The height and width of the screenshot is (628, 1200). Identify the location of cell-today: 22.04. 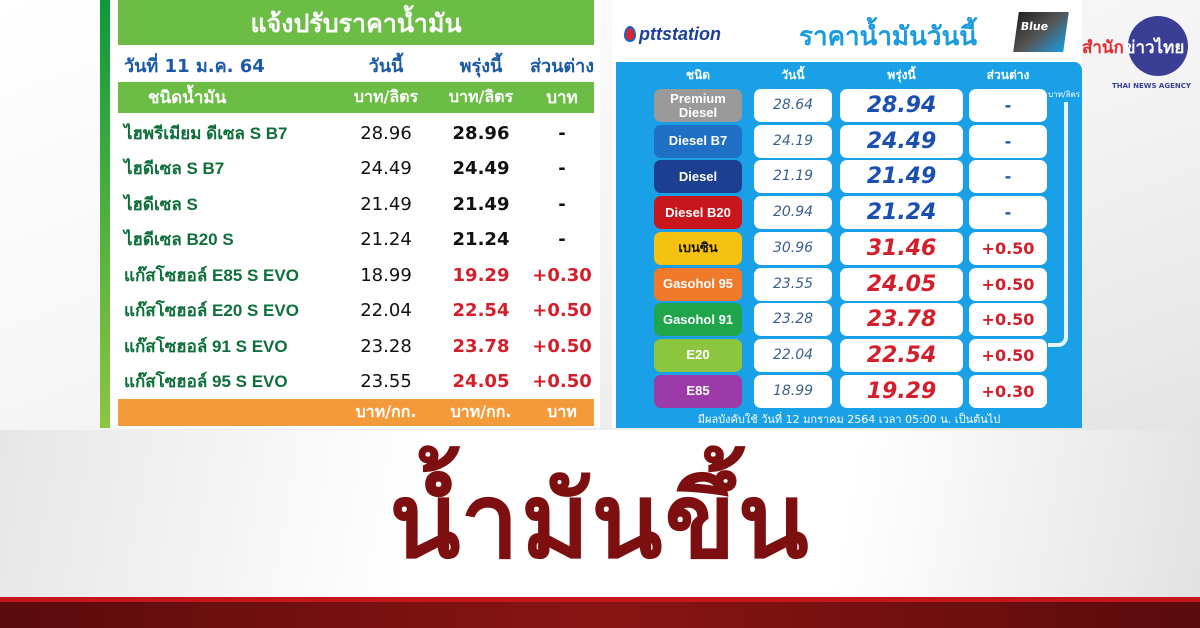
(386, 310).